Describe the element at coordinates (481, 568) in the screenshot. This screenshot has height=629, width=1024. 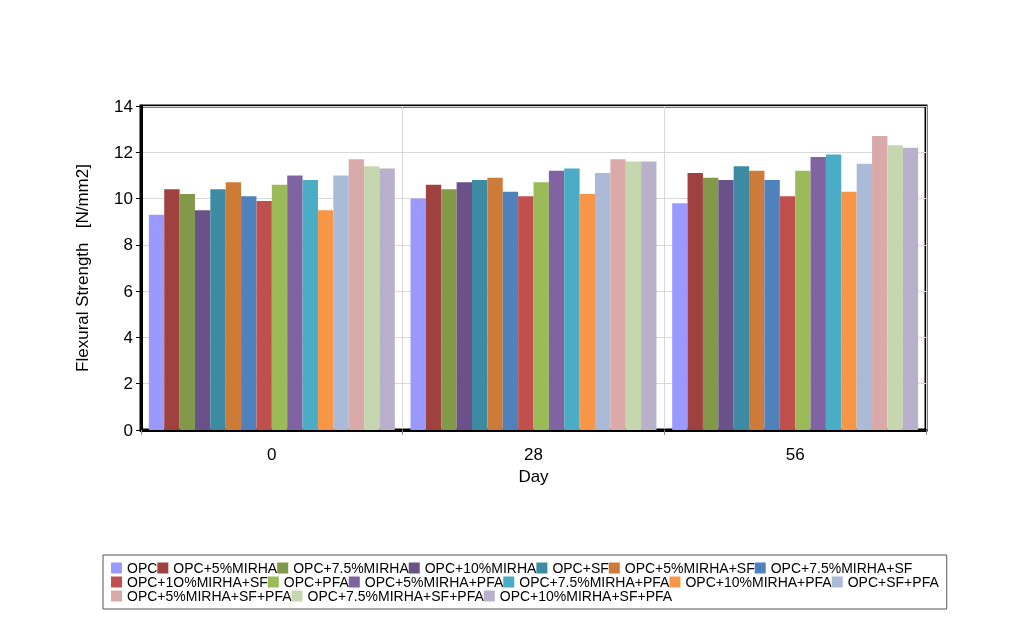
I see `legend-label: OPC+10%MIRHA` at that location.